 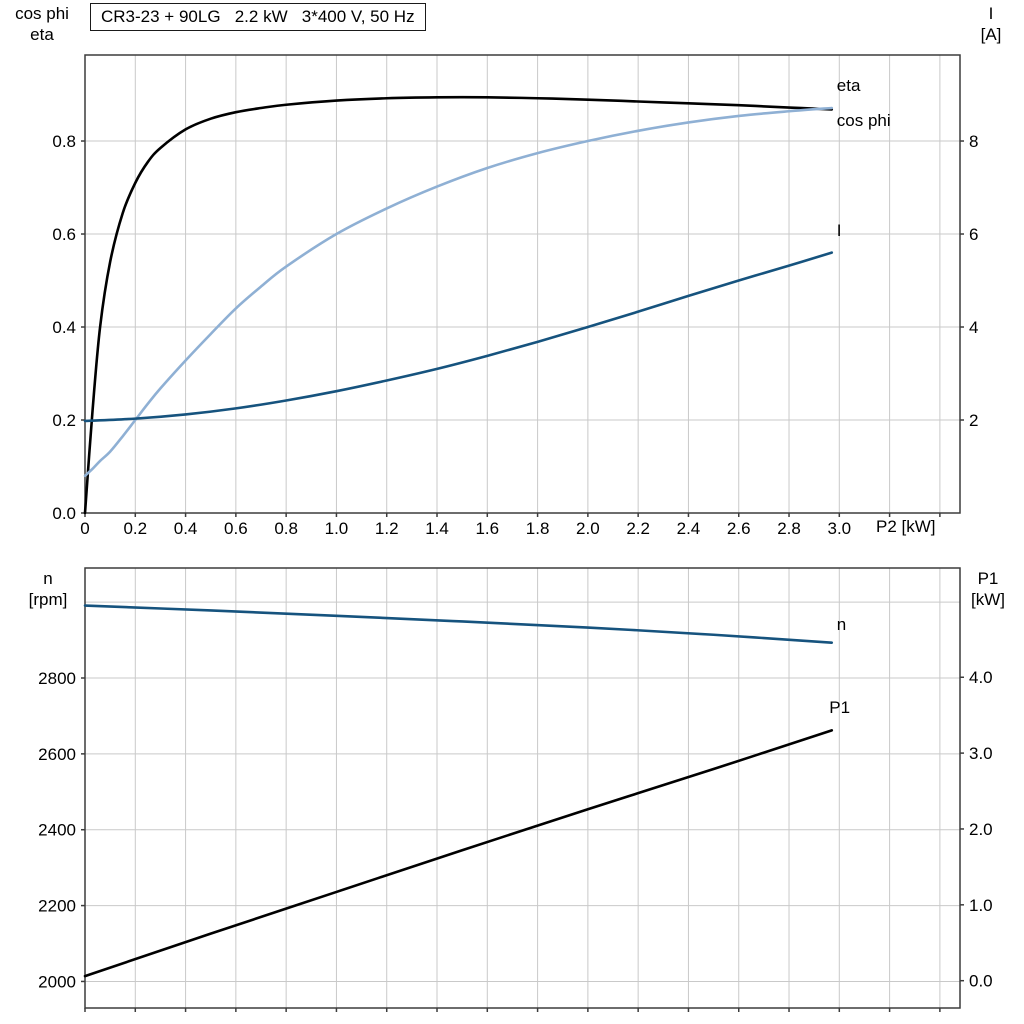 I want to click on svg-text: 0, so click(x=84, y=528).